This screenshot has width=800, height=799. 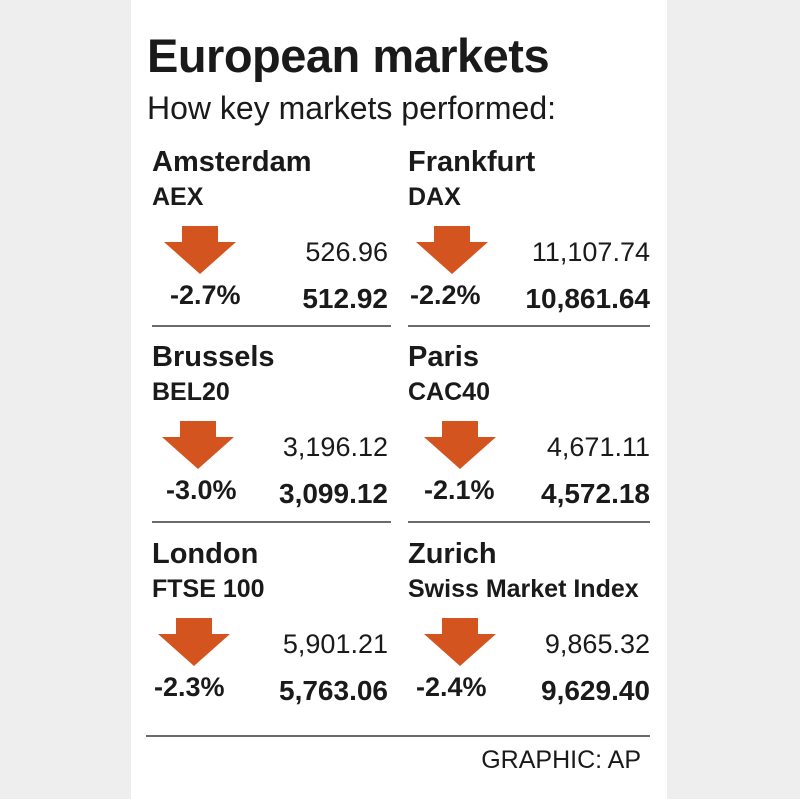 What do you see at coordinates (232, 162) in the screenshot?
I see `market-city: Amsterdam` at bounding box center [232, 162].